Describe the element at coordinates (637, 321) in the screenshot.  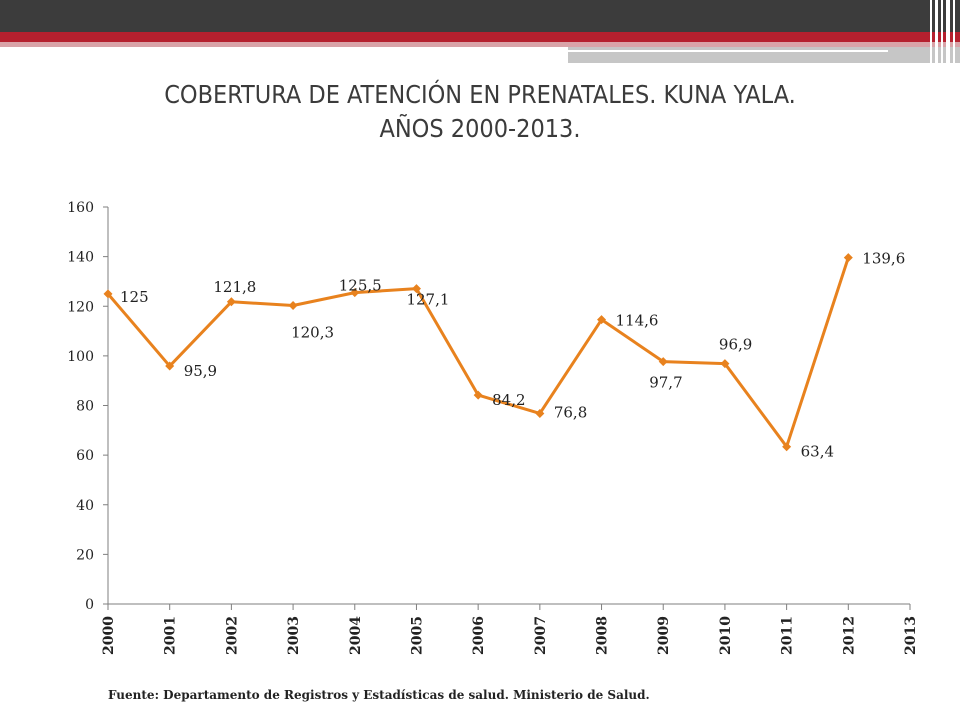
I see `data-label: 114,6` at that location.